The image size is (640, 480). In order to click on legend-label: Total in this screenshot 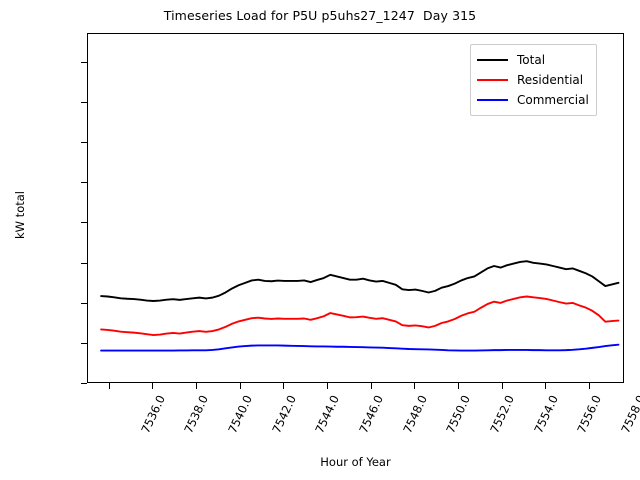, I will do `click(531, 60)`.